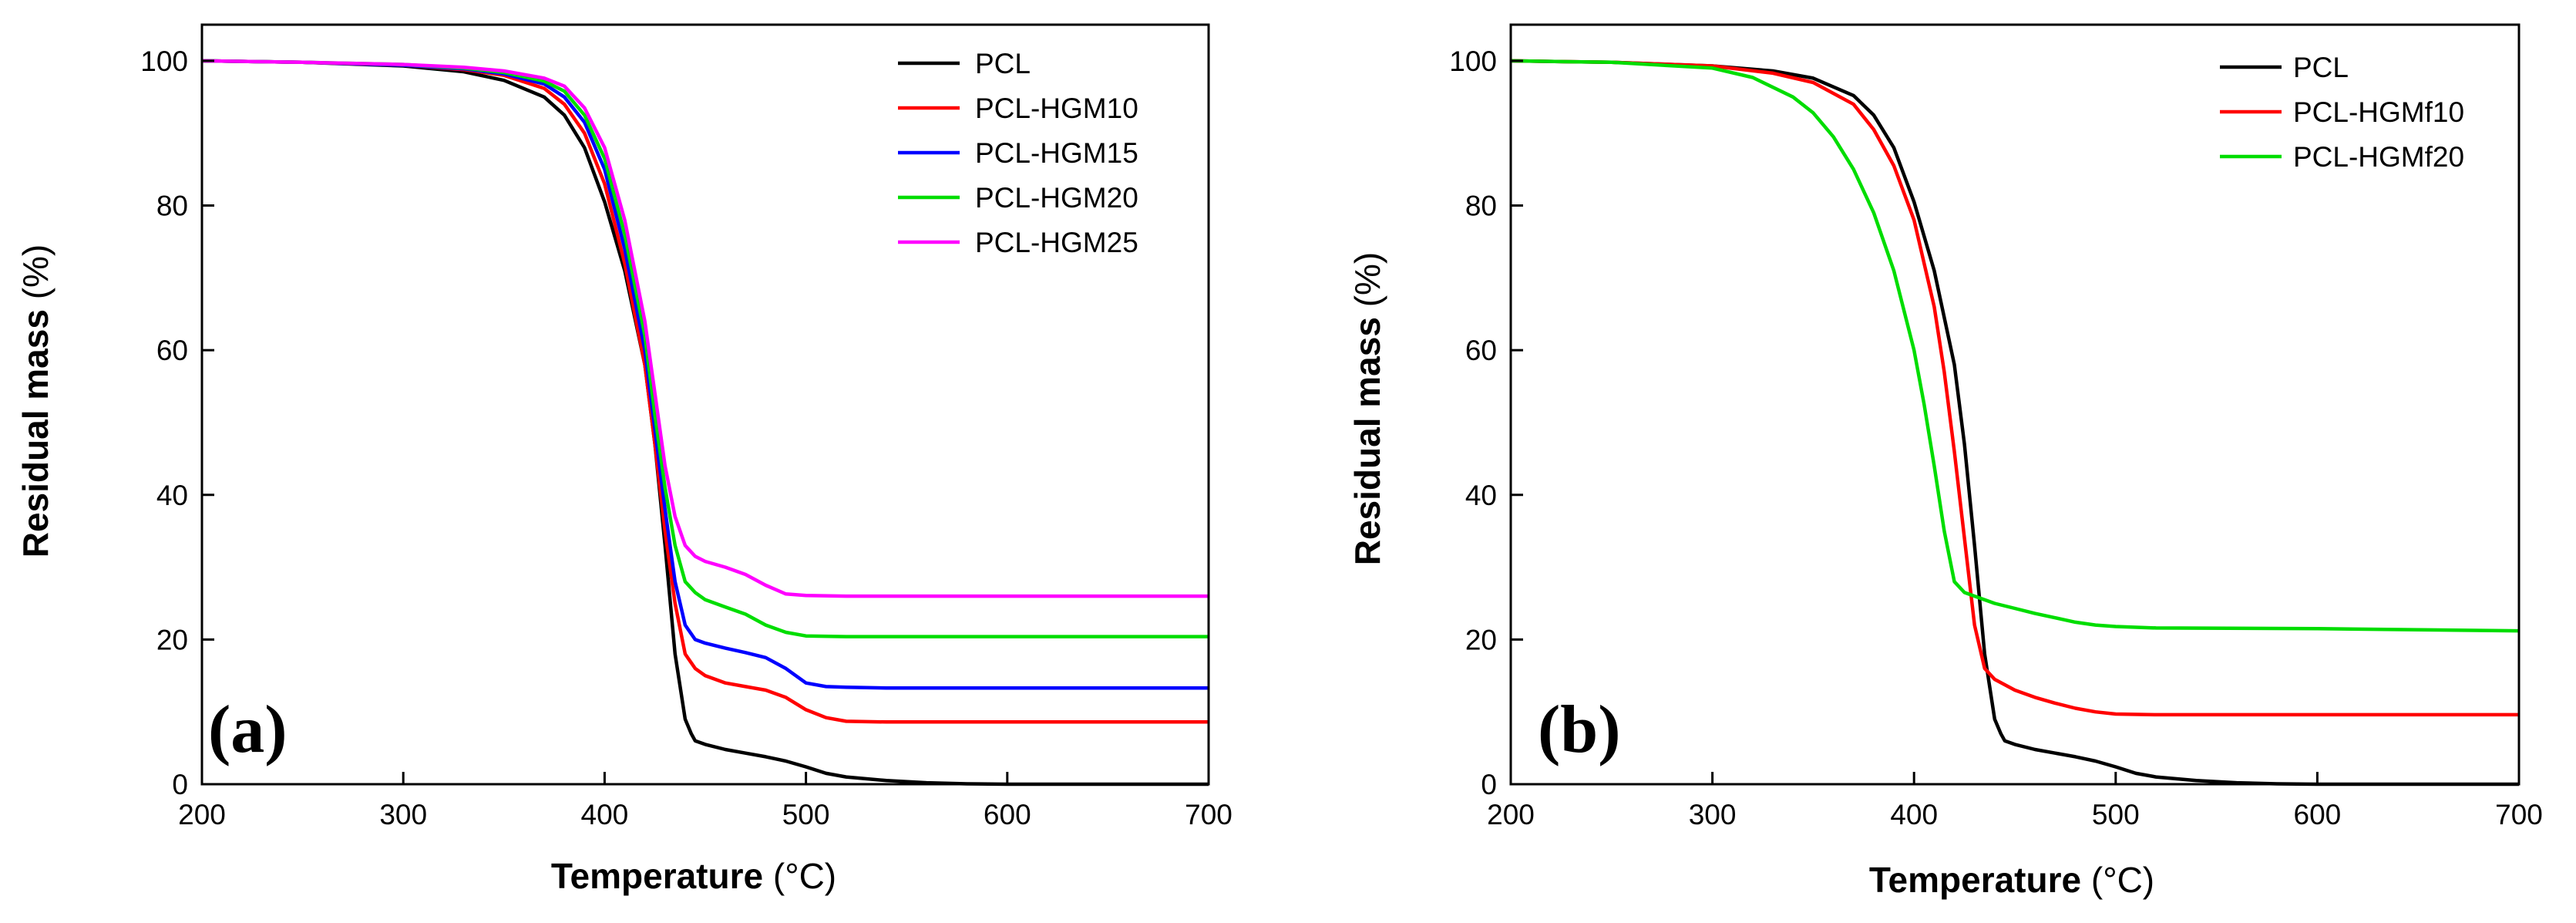 Image resolution: width=2576 pixels, height=923 pixels. What do you see at coordinates (1056, 198) in the screenshot?
I see `legend-label: PCL-HGM20` at bounding box center [1056, 198].